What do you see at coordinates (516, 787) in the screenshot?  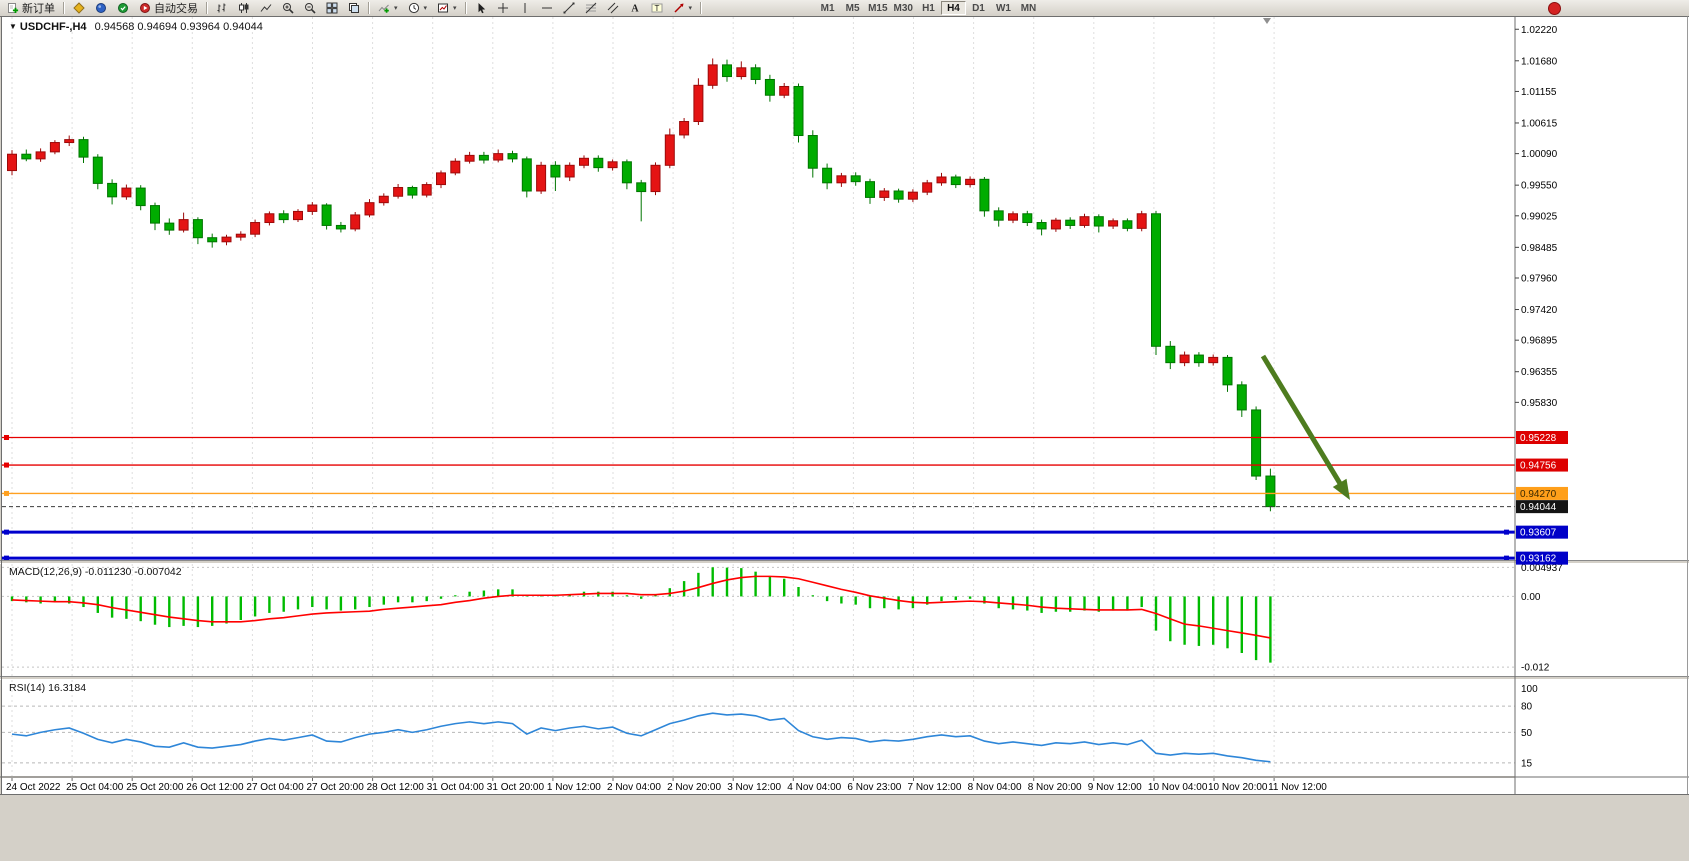 I see `svg-text: 31 Oct 20:00` at bounding box center [516, 787].